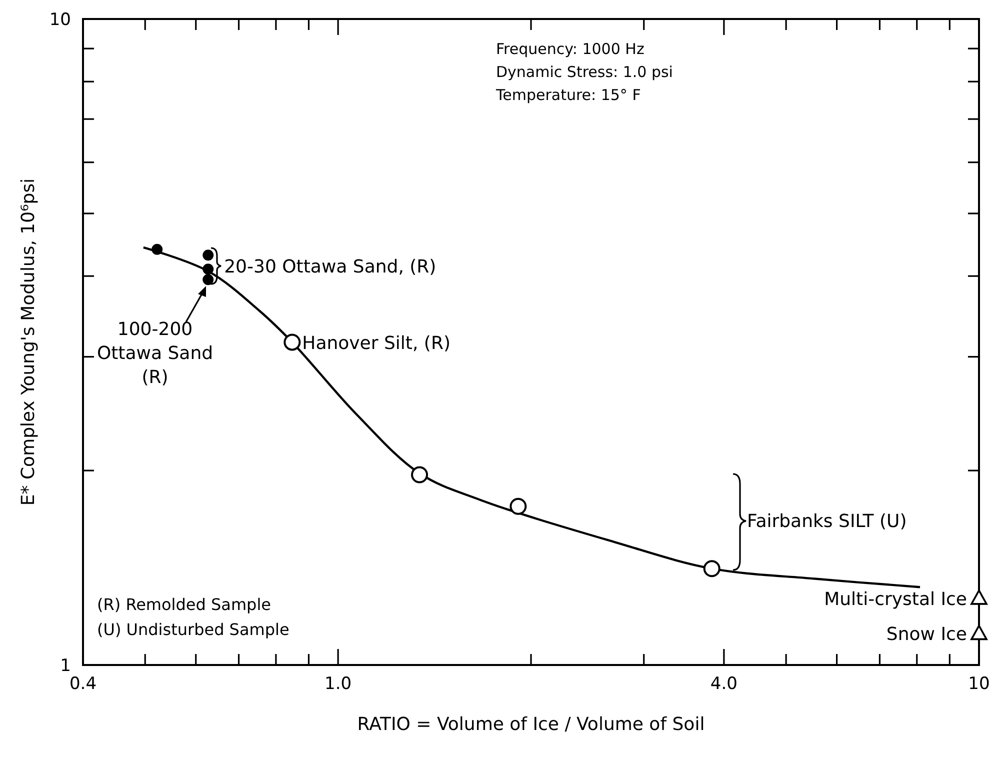 Image resolution: width=989 pixels, height=763 pixels. I want to click on annotation: Dynamic Stress: 1.0 psi, so click(584, 72).